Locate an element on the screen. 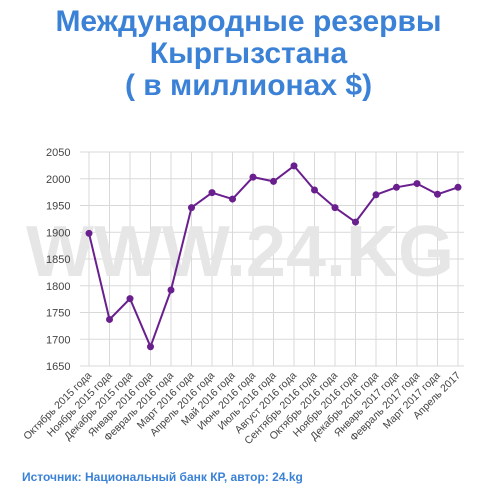 Image resolution: width=497 pixels, height=500 pixels. chart-title-line-1: Международные резервы is located at coordinates (248, 21).